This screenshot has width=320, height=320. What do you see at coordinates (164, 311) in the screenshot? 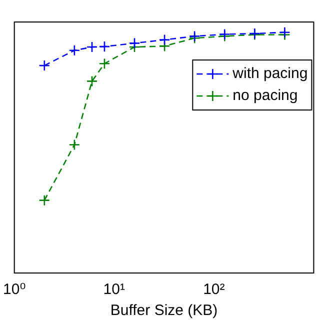
I see `x-axis-title: Buffer Size (KB)` at bounding box center [164, 311].